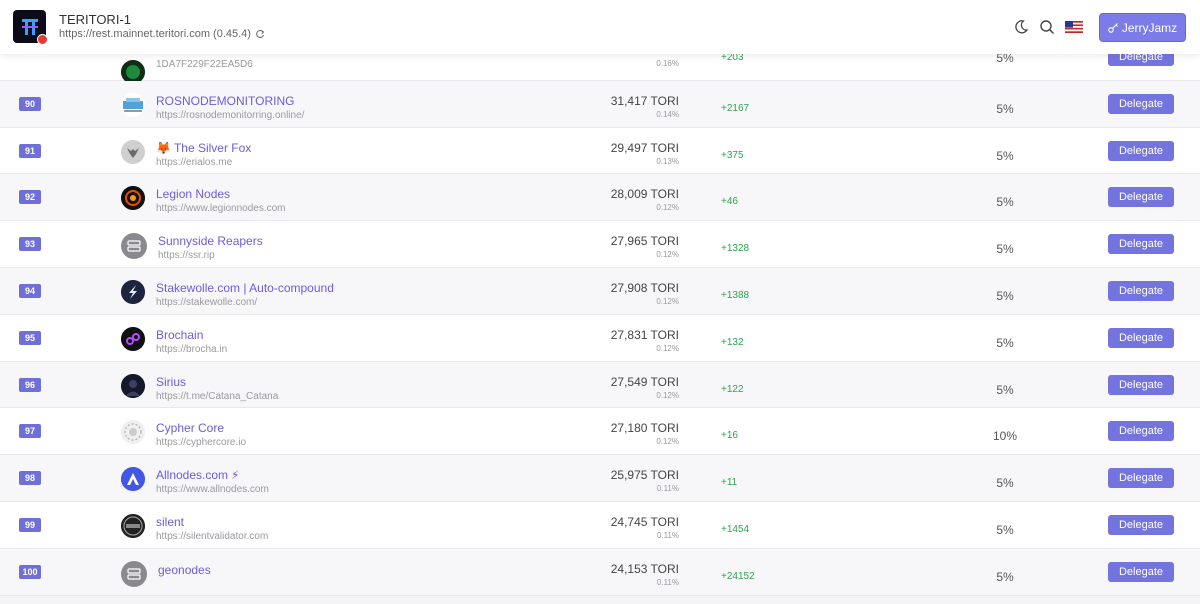 This screenshot has height=604, width=1200. I want to click on validator-name: silent, so click(170, 521).